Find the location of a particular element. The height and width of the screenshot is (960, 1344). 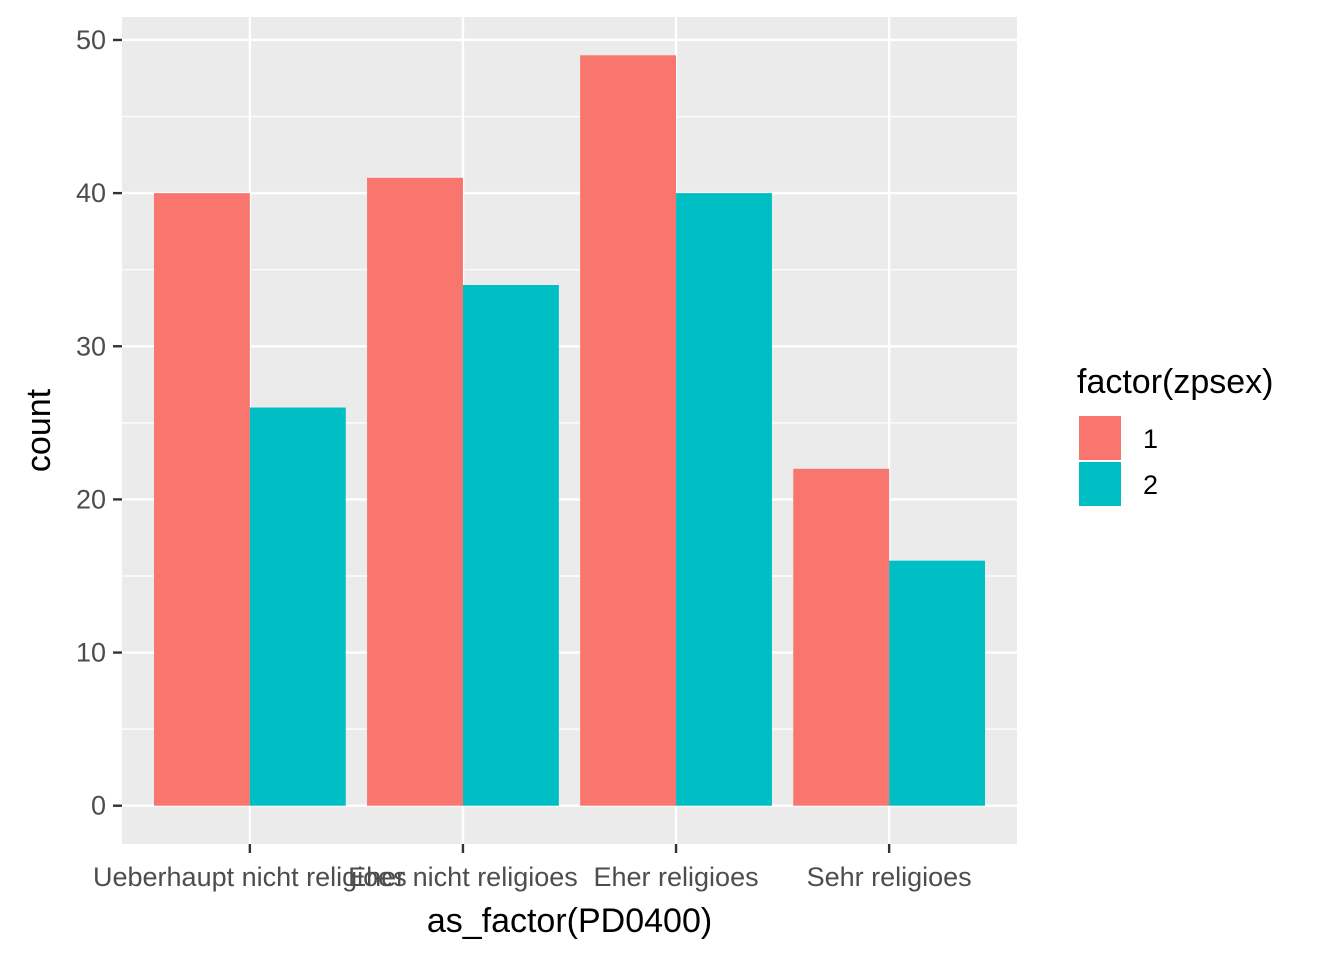

legend-label-1: 1 is located at coordinates (1150, 439).